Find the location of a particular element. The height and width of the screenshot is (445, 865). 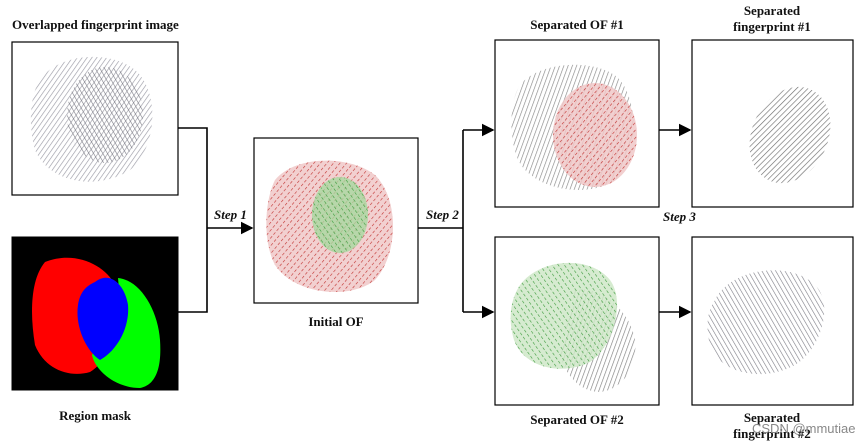

region-mask is located at coordinates (96, 322).